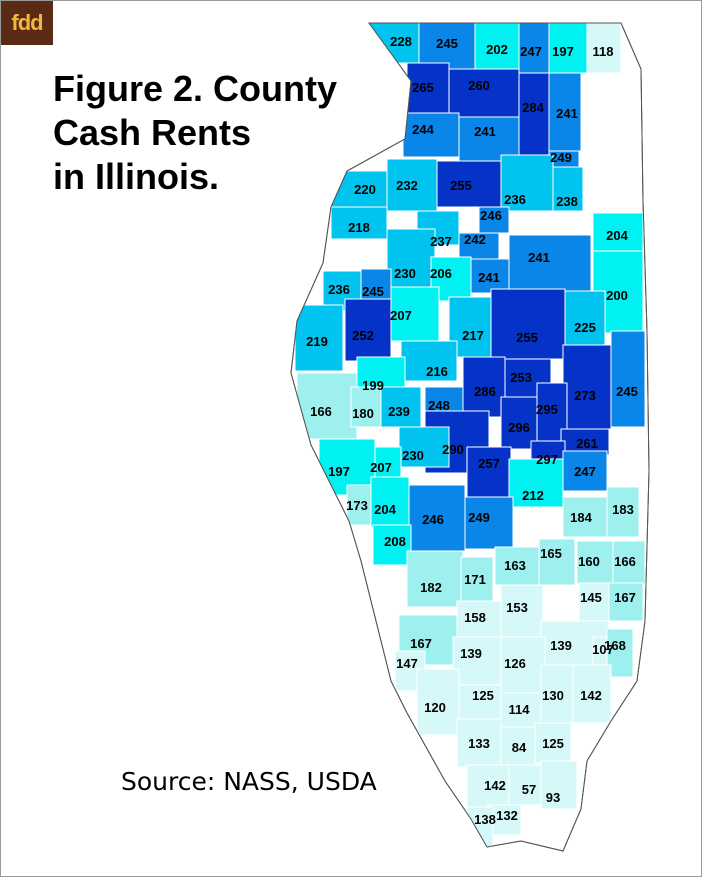 The height and width of the screenshot is (877, 702). What do you see at coordinates (551, 553) in the screenshot?
I see `county-label-jasper: 165` at bounding box center [551, 553].